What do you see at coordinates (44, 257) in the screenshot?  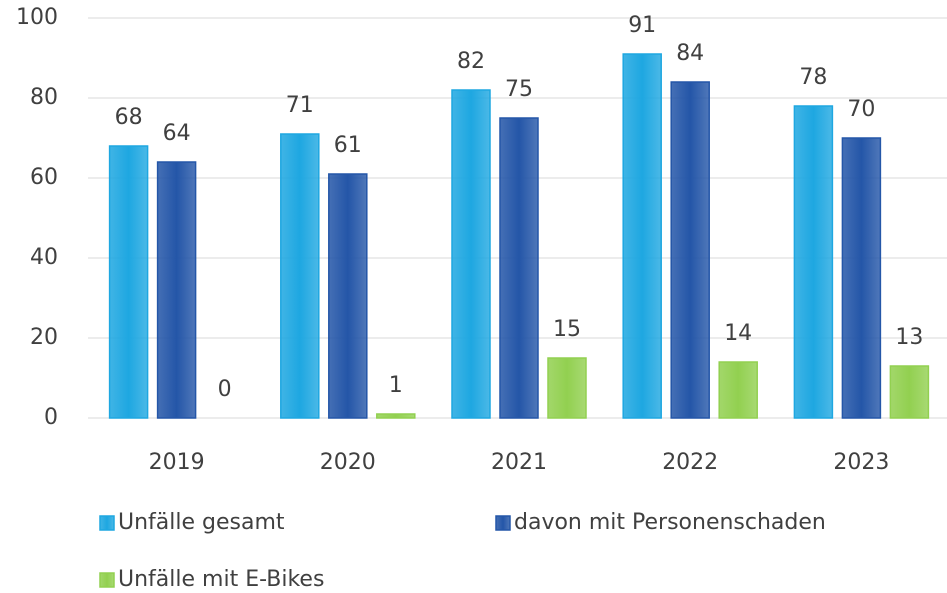 I see `y-tick-label: 40` at bounding box center [44, 257].